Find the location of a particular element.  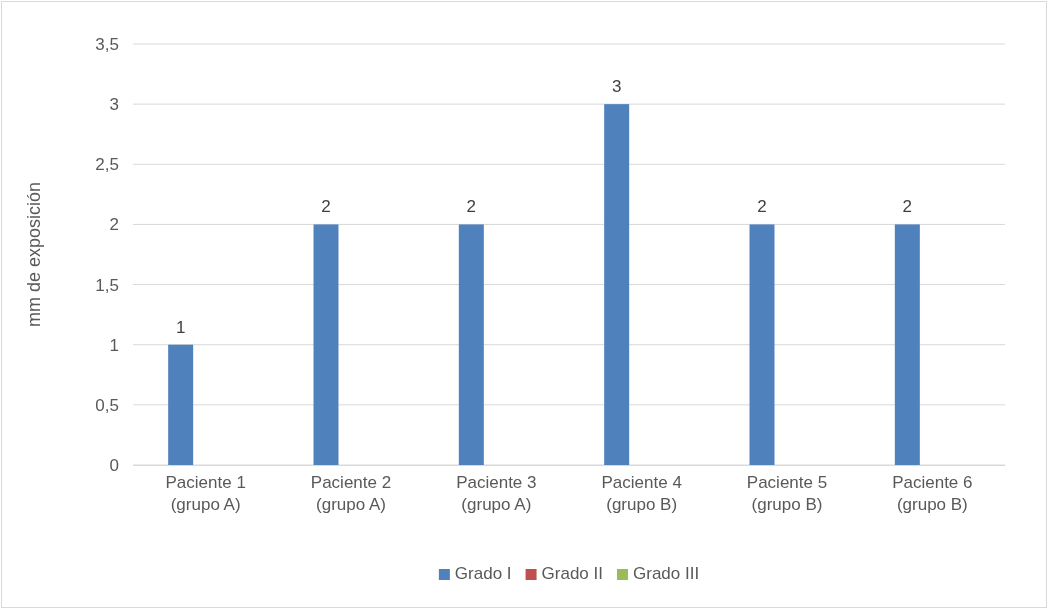

y-tick-label: 1 is located at coordinates (114, 345).